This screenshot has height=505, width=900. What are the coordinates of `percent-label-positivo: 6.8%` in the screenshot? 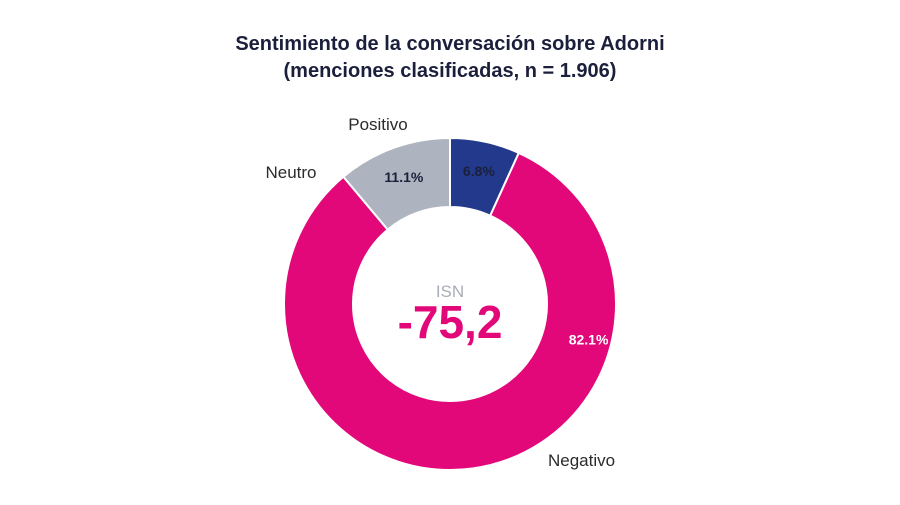 It's located at (479, 171).